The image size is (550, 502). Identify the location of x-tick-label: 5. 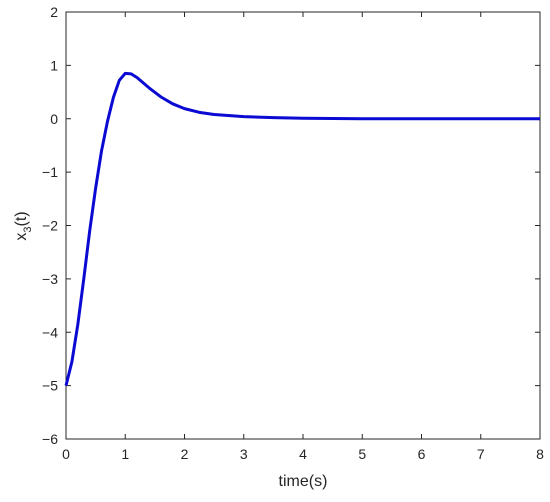
(362, 454).